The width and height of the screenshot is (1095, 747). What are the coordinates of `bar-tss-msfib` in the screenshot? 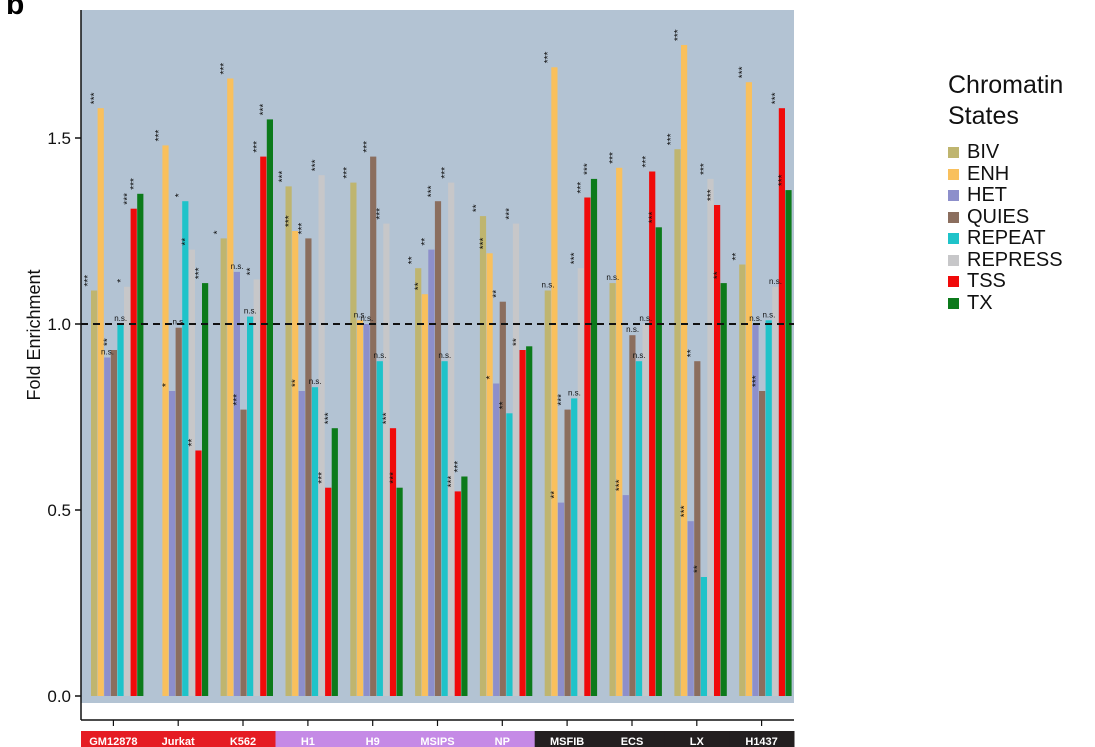 It's located at (587, 446).